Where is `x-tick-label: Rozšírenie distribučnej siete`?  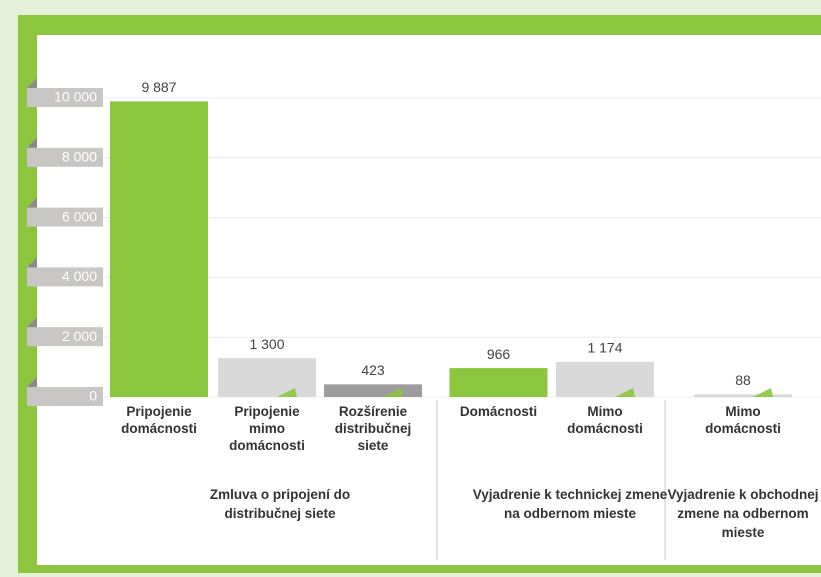 x-tick-label: Rozšírenie distribučnej siete is located at coordinates (373, 428).